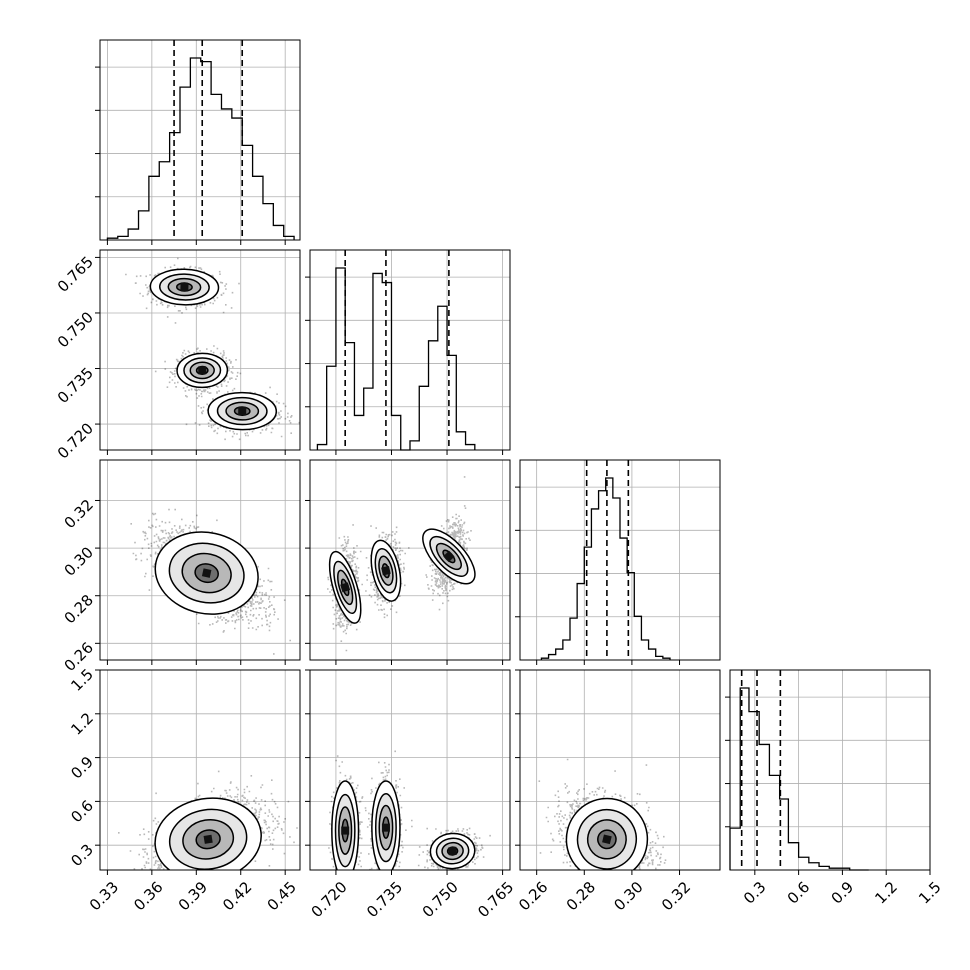 The height and width of the screenshot is (970, 970). I want to click on x-tick-label: 1.2, so click(886, 893).